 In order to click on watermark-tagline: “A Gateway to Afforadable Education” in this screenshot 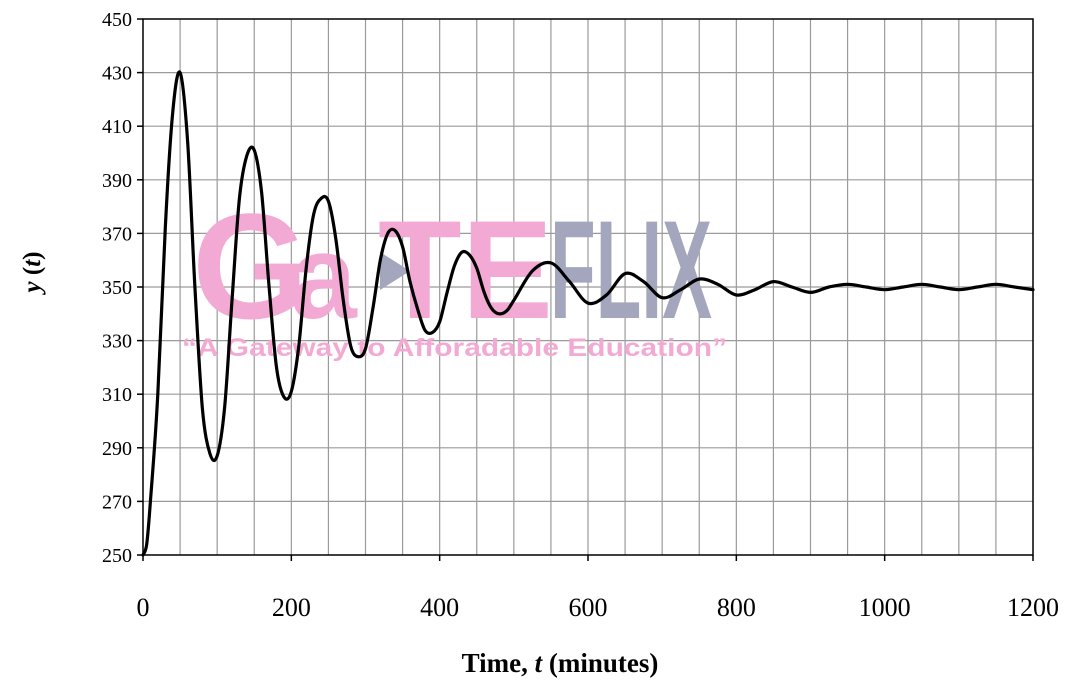, I will do `click(454, 348)`.